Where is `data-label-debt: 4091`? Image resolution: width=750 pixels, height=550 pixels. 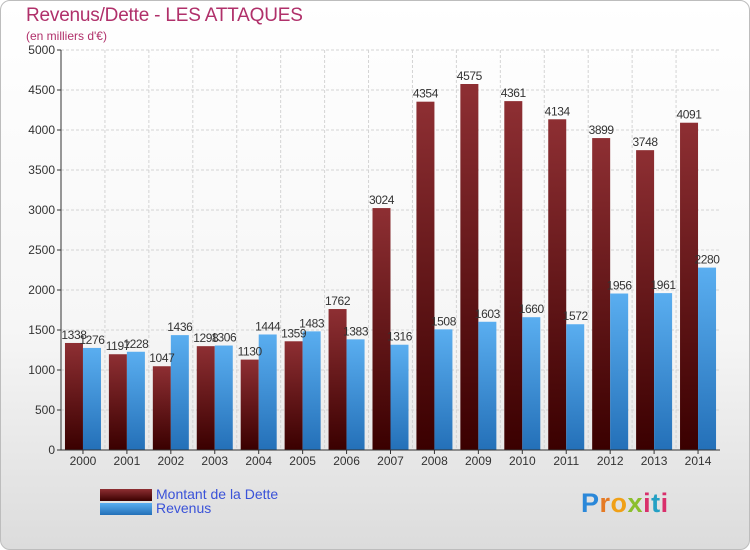 data-label-debt: 4091 is located at coordinates (689, 115).